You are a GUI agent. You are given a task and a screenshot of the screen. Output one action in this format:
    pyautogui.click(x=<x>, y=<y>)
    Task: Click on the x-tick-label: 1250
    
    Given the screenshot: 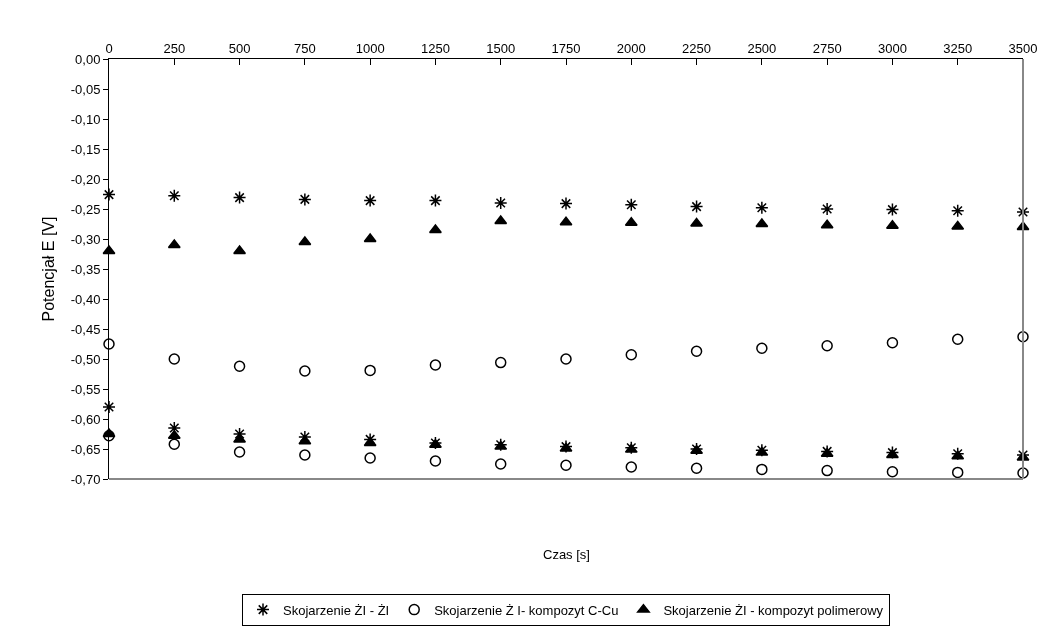 What is the action you would take?
    pyautogui.click(x=435, y=48)
    